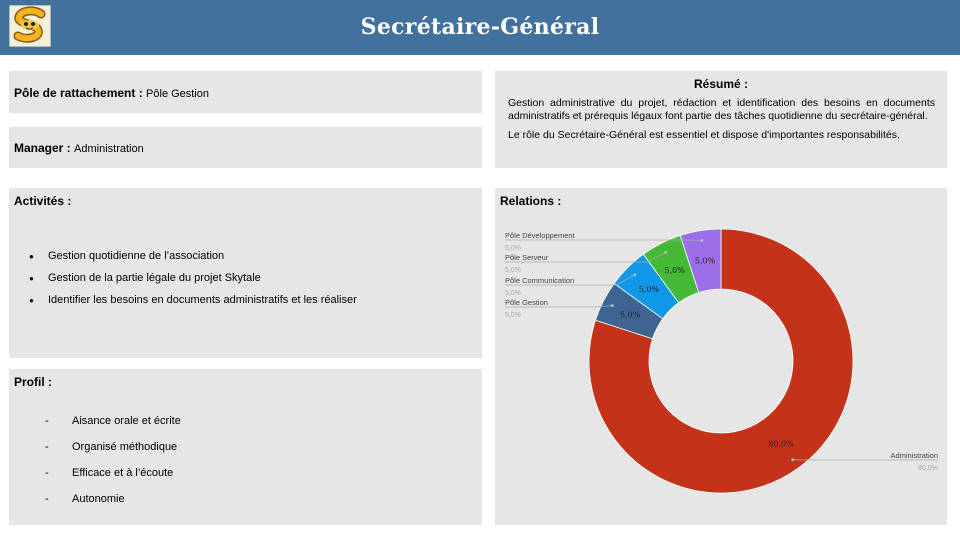 The height and width of the screenshot is (540, 960). I want to click on pole-line: Pôle de rattachement : Pôle Gestion, so click(111, 93).